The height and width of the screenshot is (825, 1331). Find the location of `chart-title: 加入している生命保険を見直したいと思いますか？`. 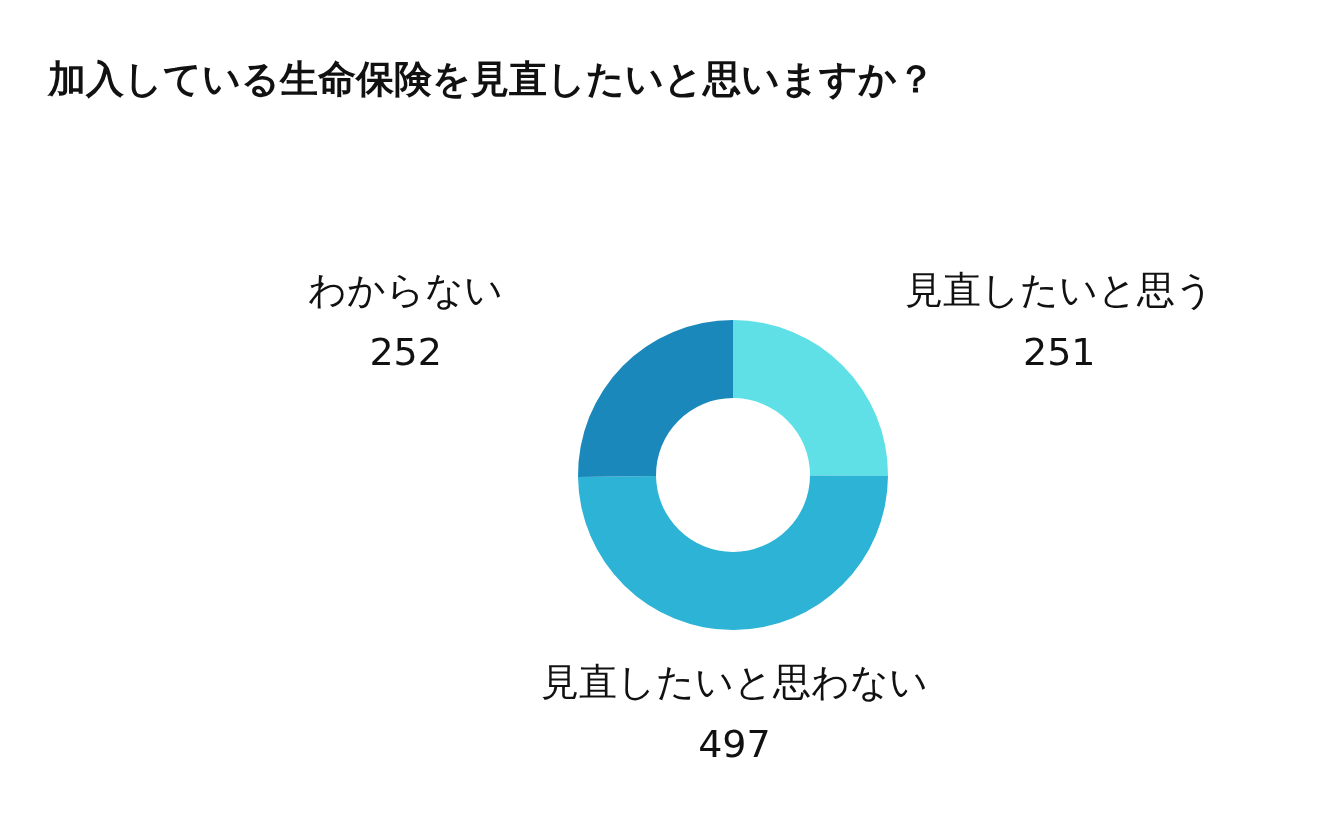

chart-title: 加入している生命保険を見直したいと思いますか？ is located at coordinates (491, 79).